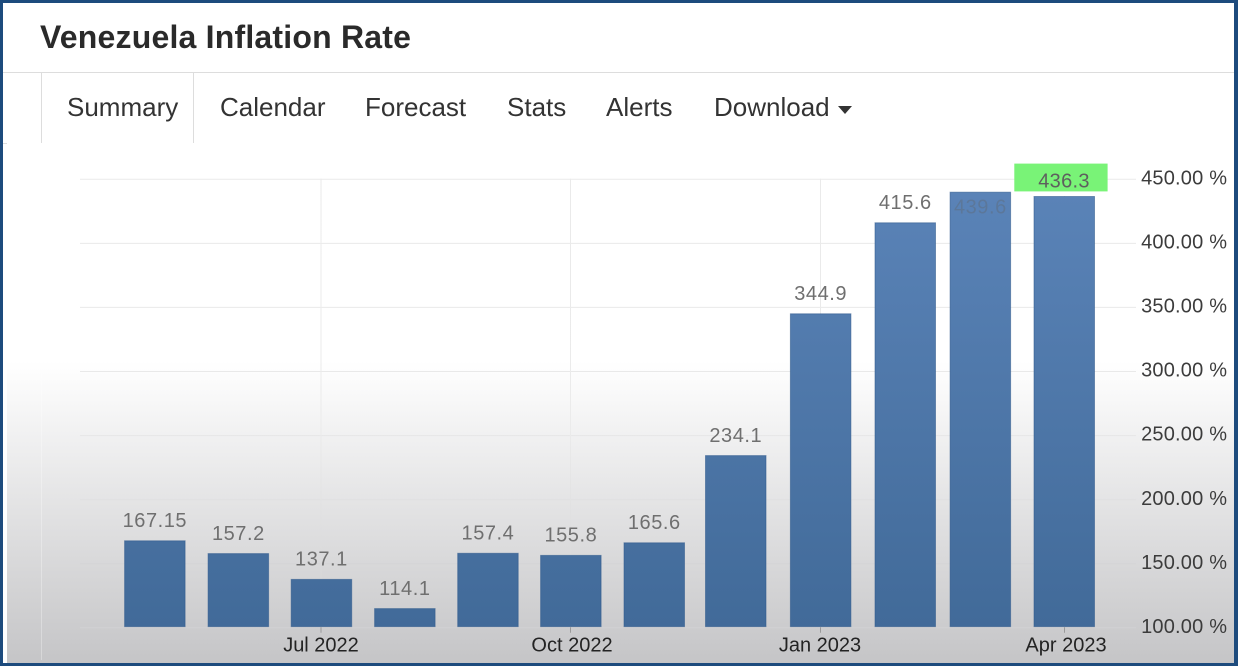 The height and width of the screenshot is (666, 1238). Describe the element at coordinates (404, 589) in the screenshot. I see `svg-text: 114.1` at that location.